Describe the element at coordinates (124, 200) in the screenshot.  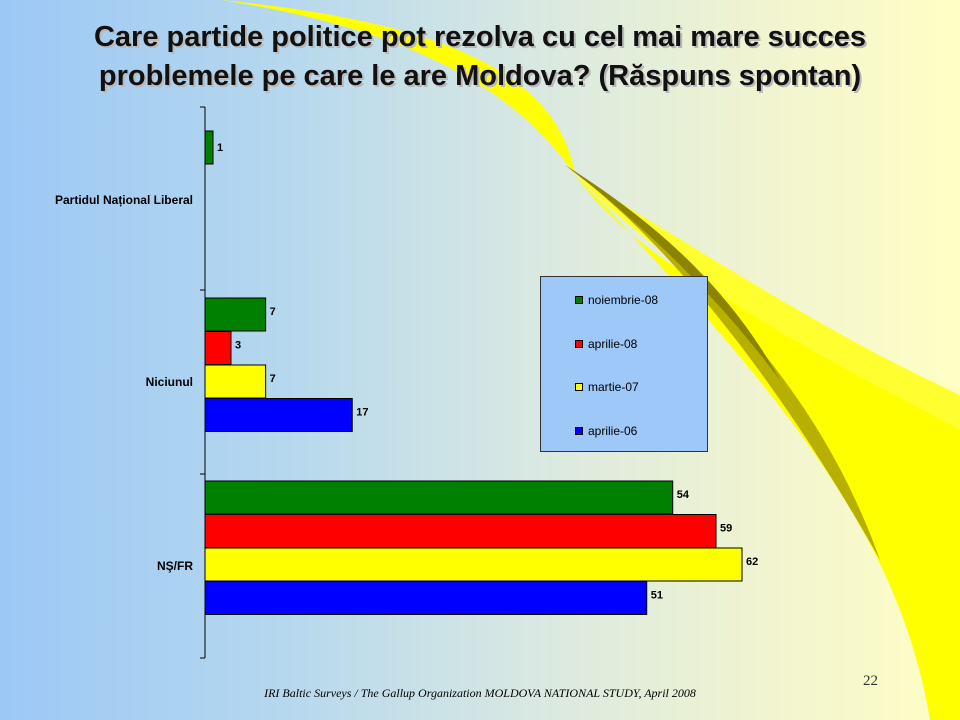
I see `category-label: Partidul Național Liberal` at that location.